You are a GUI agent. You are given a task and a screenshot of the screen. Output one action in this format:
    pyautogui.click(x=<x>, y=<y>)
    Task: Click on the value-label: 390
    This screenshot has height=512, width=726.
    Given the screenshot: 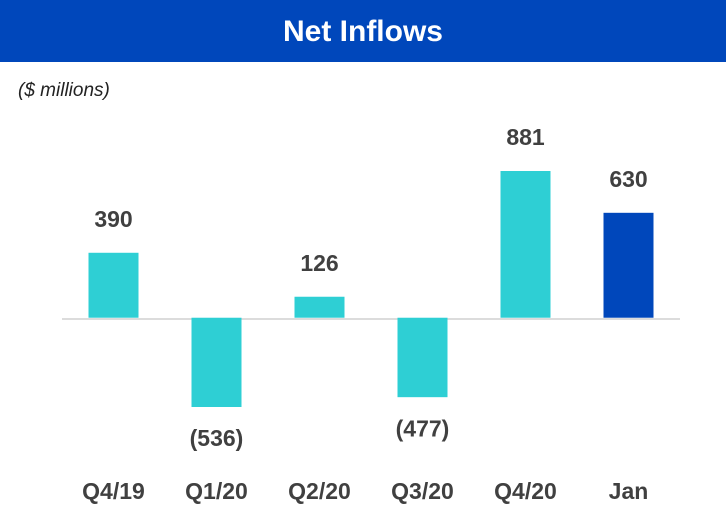 What is the action you would take?
    pyautogui.click(x=113, y=219)
    